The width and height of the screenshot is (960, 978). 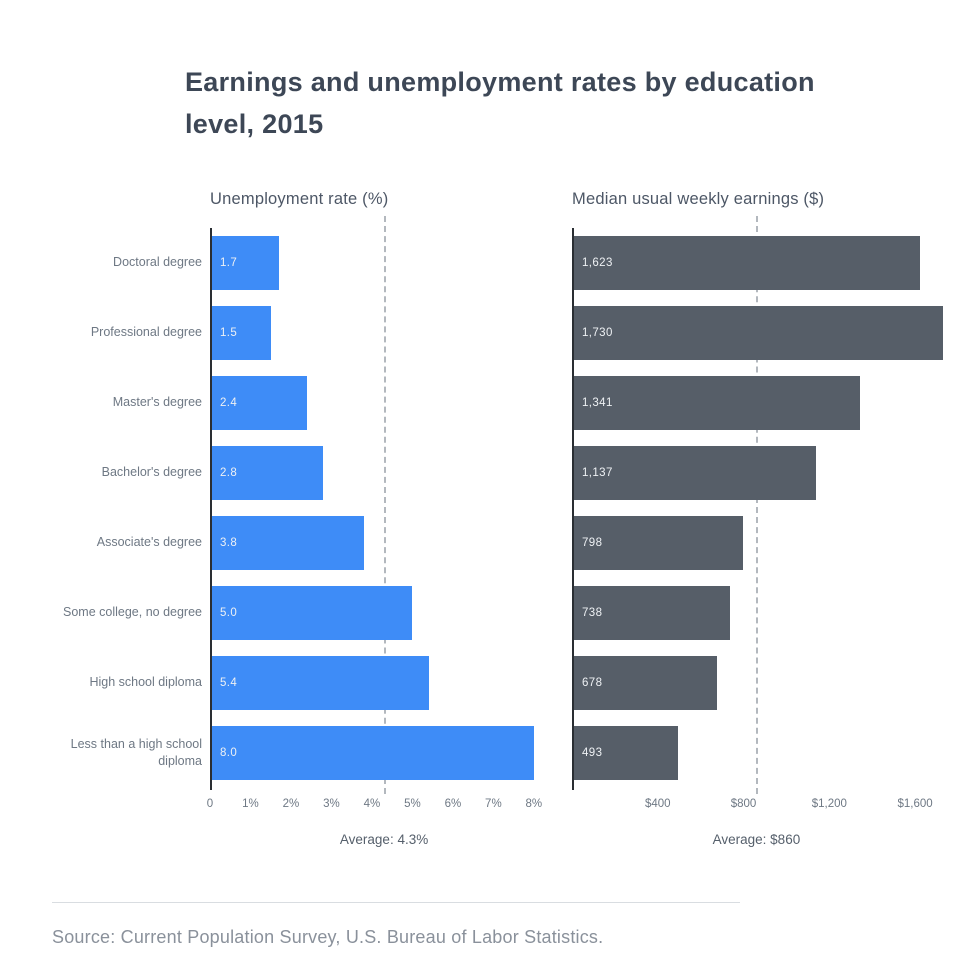 What do you see at coordinates (453, 803) in the screenshot?
I see `x-tick-label: 6%` at bounding box center [453, 803].